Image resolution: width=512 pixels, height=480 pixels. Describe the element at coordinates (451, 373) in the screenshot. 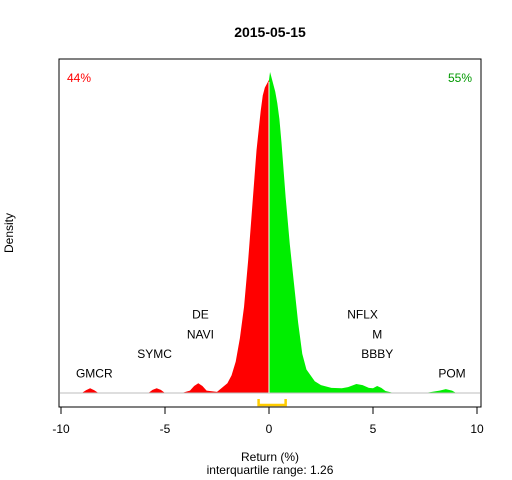

I see `ticker-label-pom: POM` at that location.